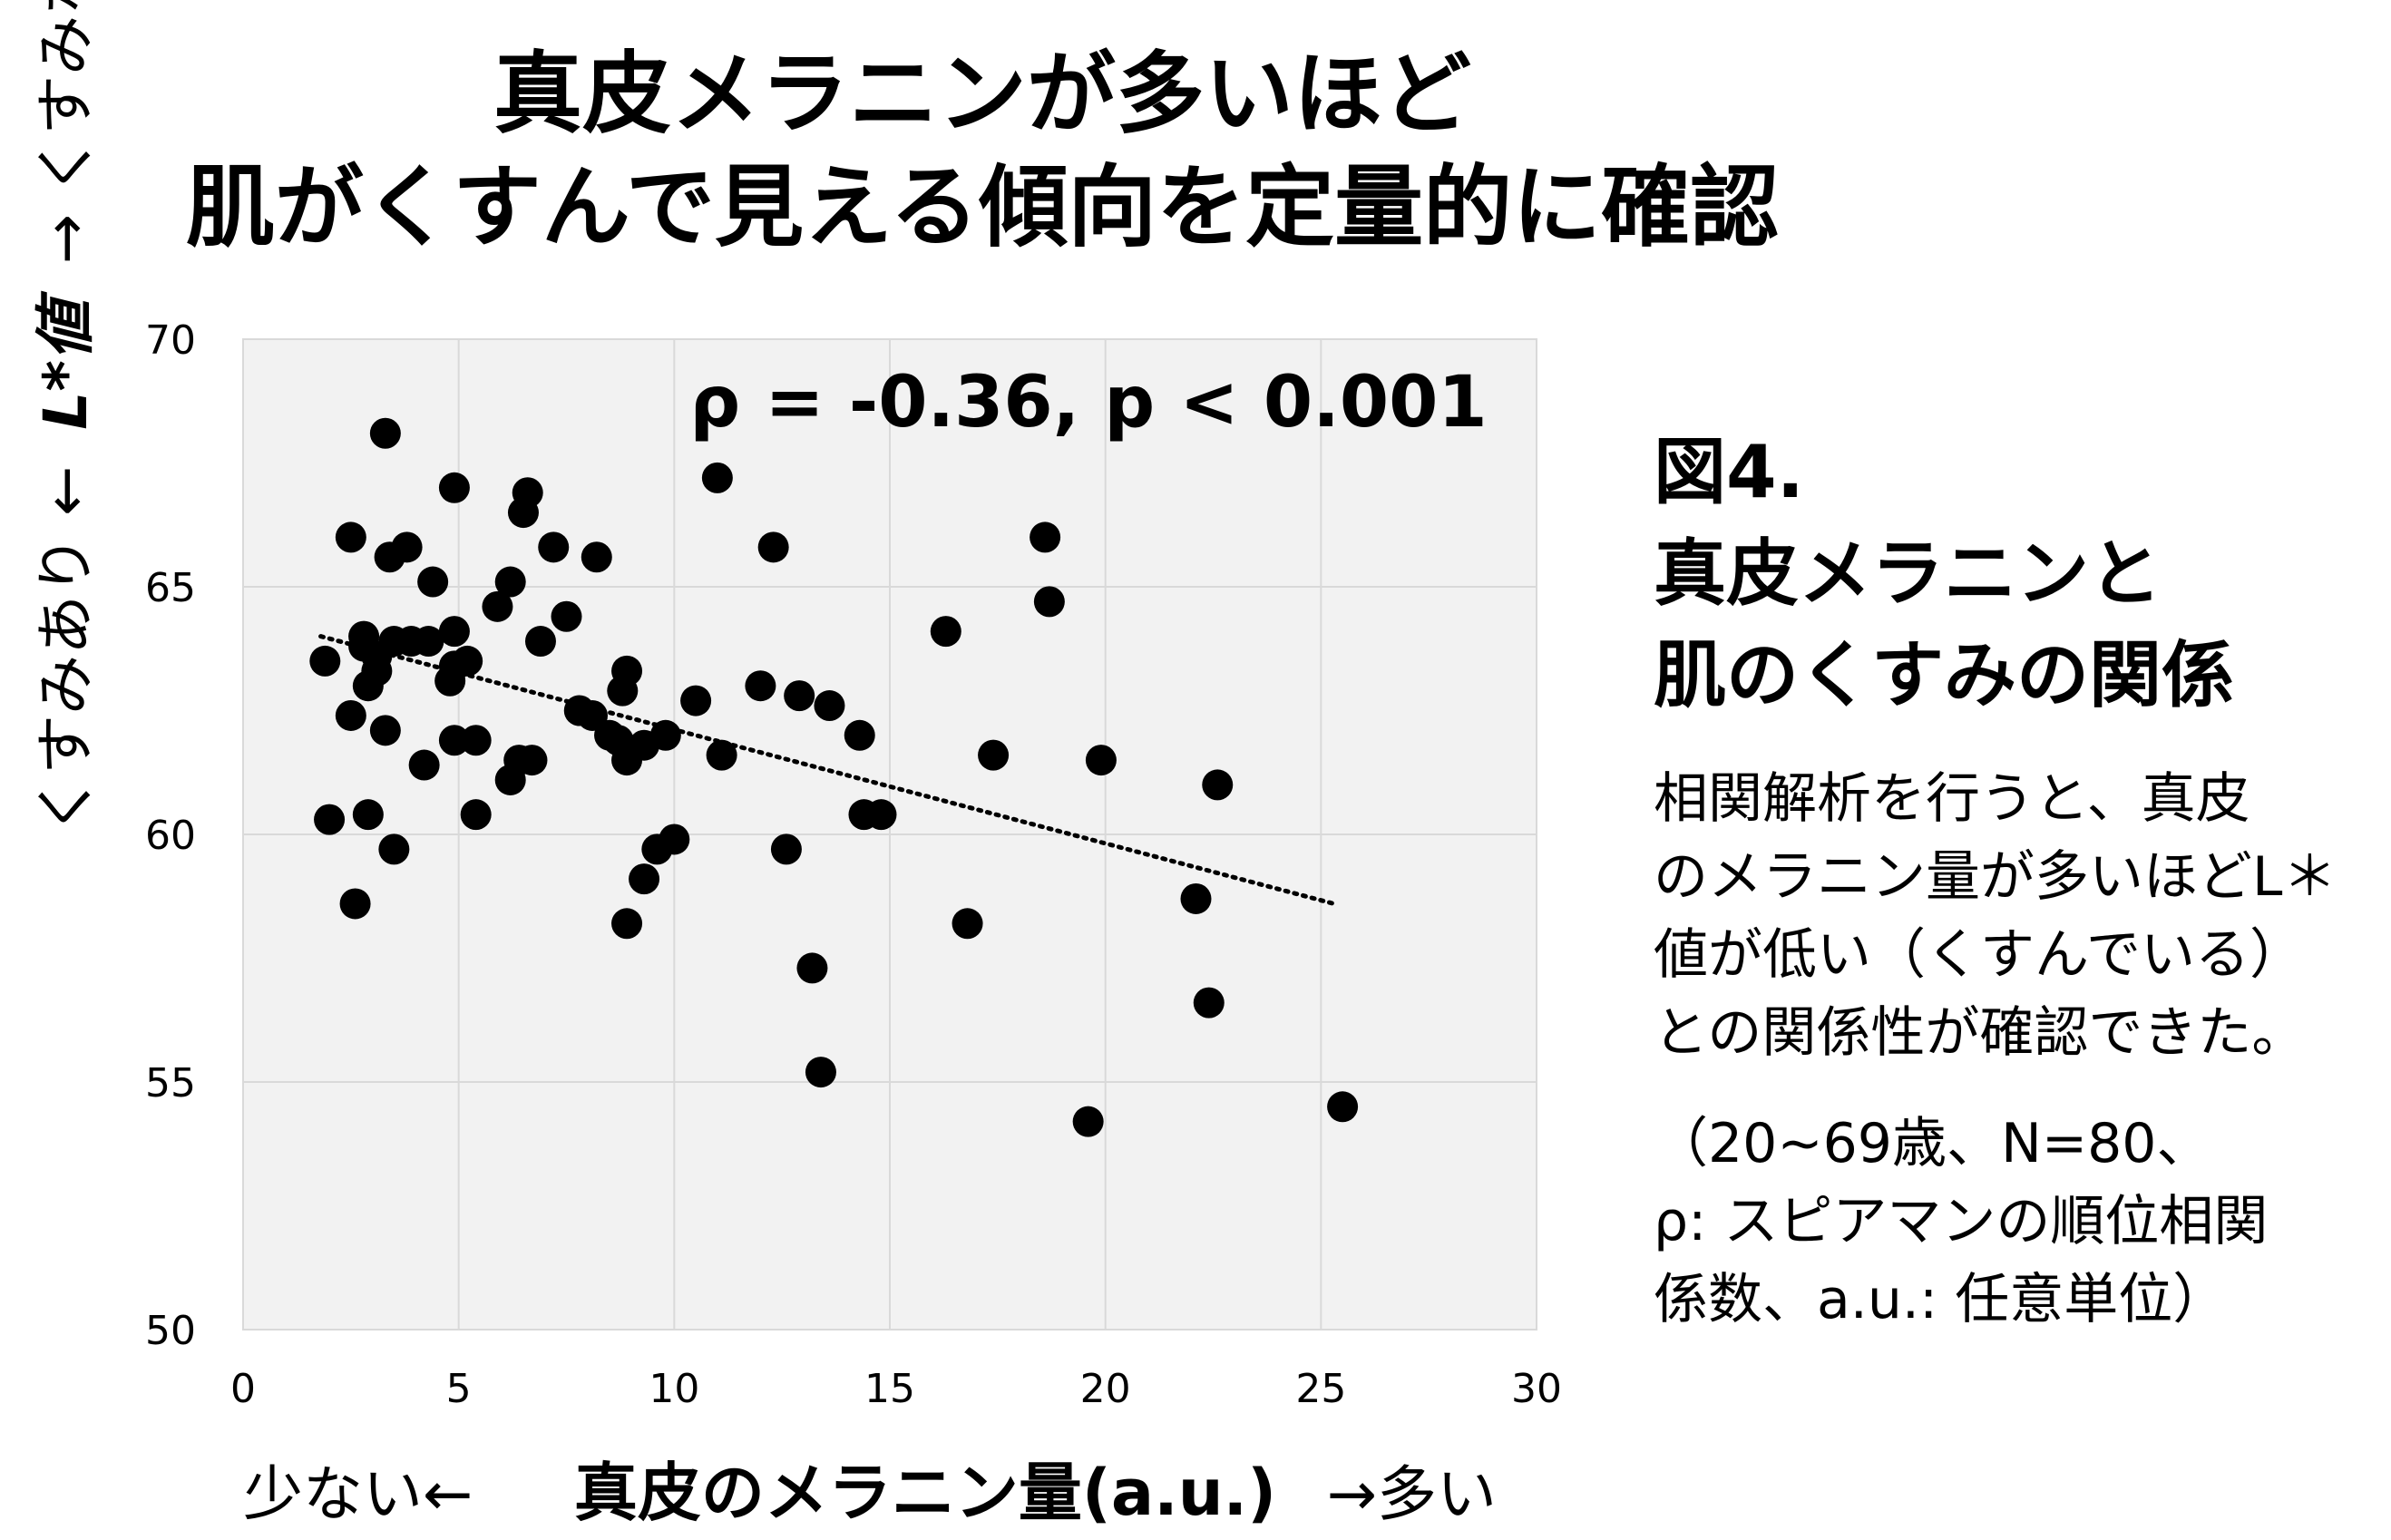 Image resolution: width=2391 pixels, height=1540 pixels. What do you see at coordinates (1962, 1221) in the screenshot?
I see `figure-note-line-2: ρ: スピアマンの順位相関` at bounding box center [1962, 1221].